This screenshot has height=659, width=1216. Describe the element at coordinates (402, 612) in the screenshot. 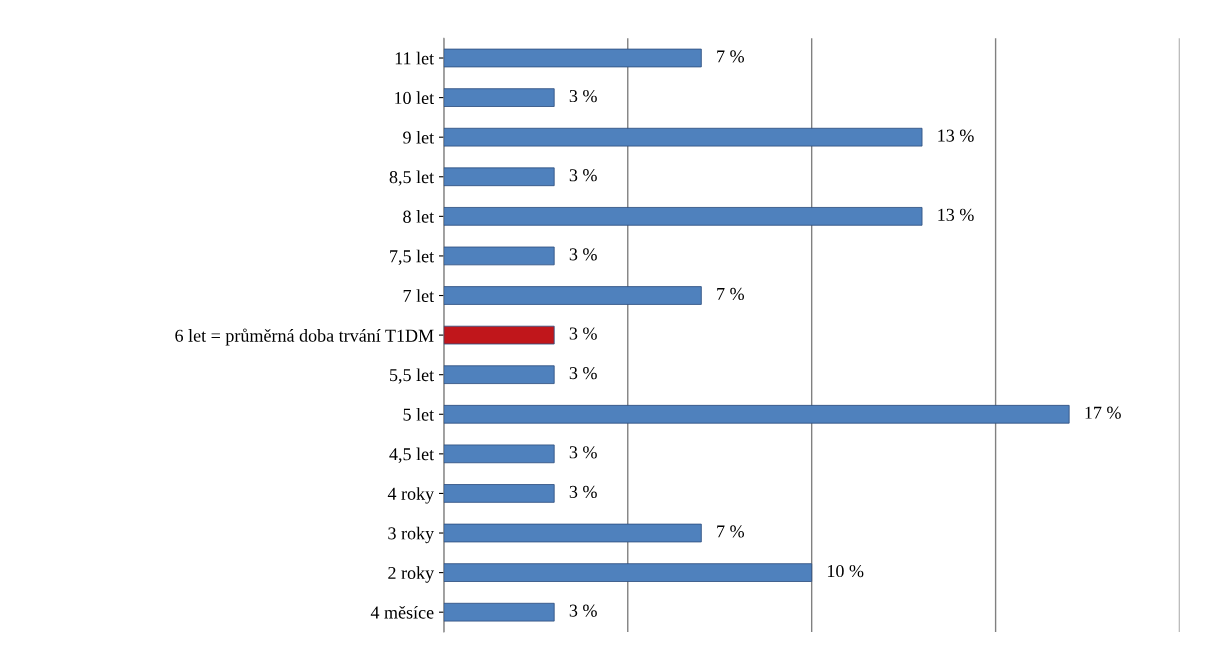

I see `y-tick-label: 4 měsíce` at that location.